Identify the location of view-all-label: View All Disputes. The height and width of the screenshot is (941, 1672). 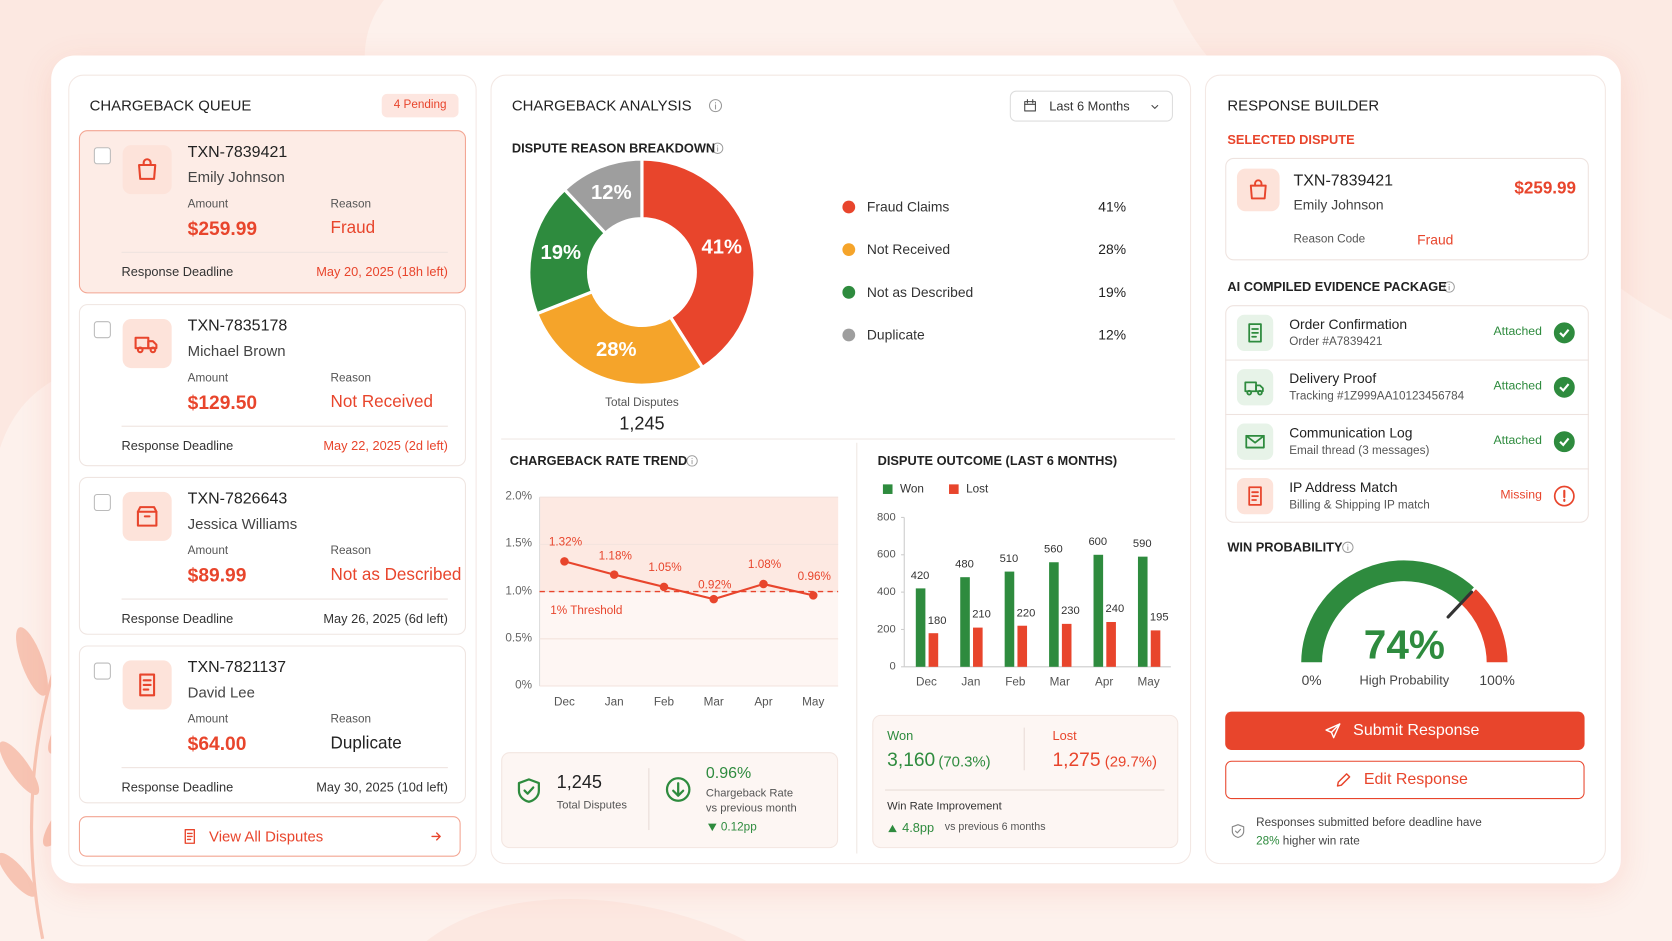
(266, 836).